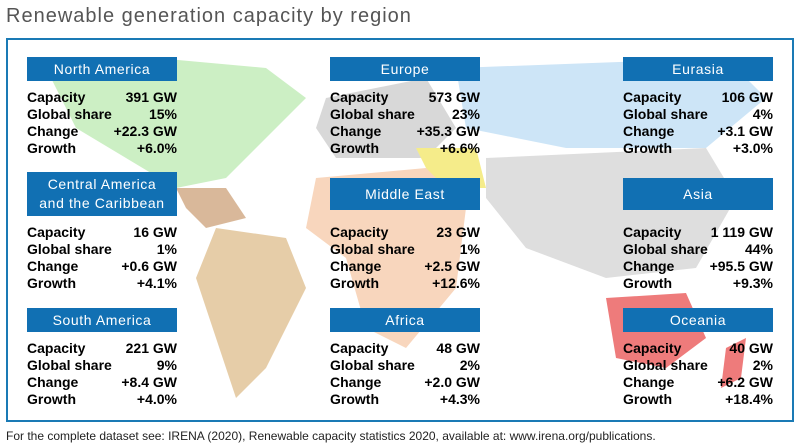 The image size is (800, 447). What do you see at coordinates (749, 399) in the screenshot?
I see `stat-value: +18.4%` at bounding box center [749, 399].